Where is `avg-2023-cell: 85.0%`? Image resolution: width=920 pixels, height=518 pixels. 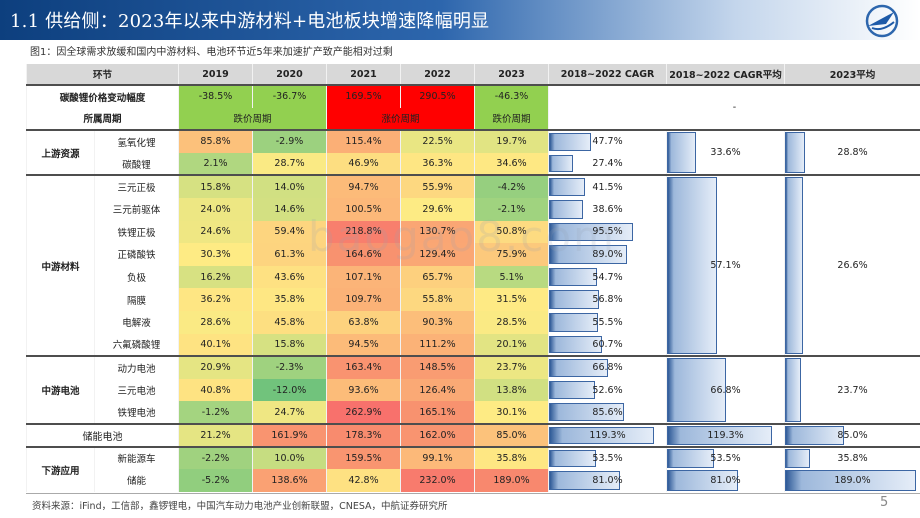 avg-2023-cell: 85.0% is located at coordinates (852, 434).